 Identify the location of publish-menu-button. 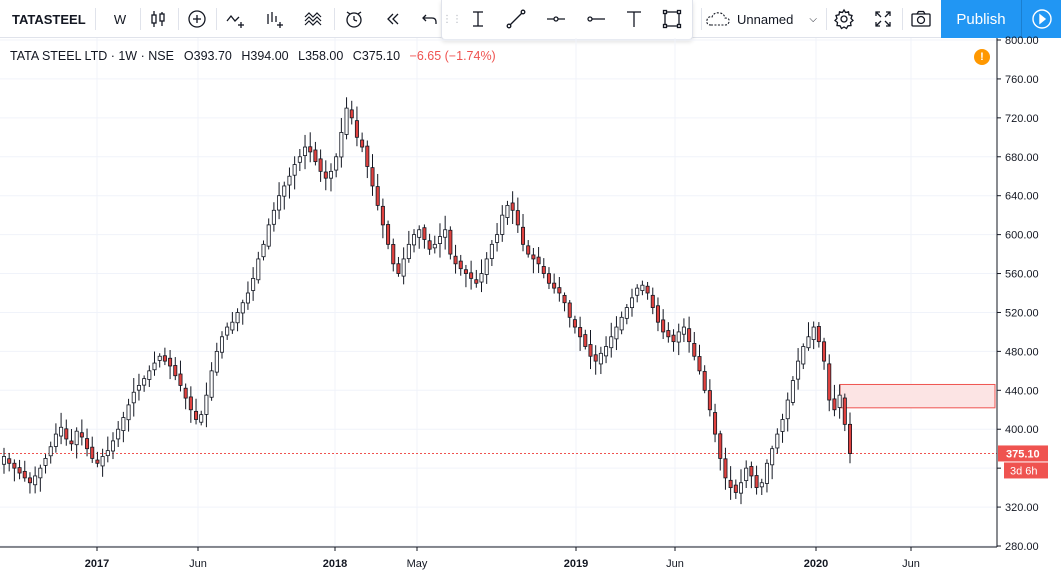
(1041, 19).